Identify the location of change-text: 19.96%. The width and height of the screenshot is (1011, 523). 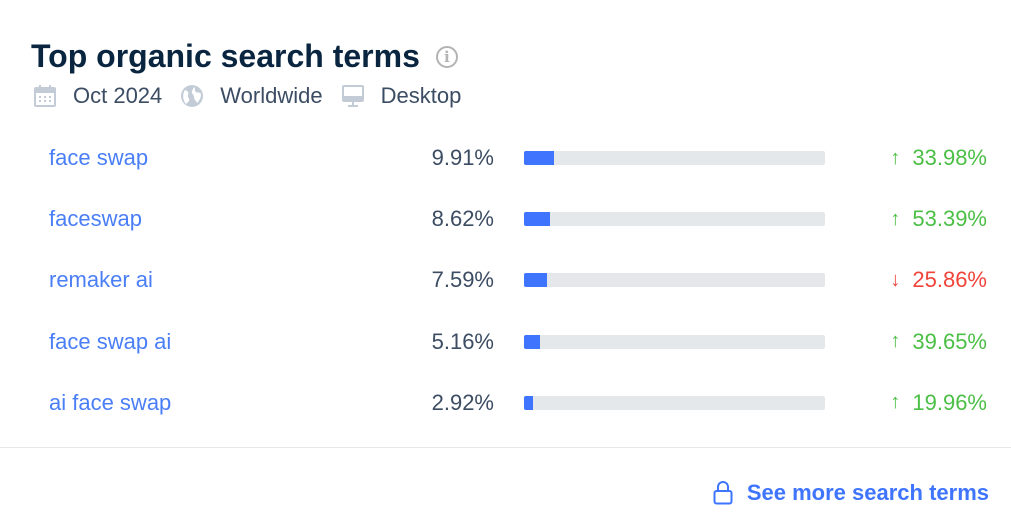
(949, 402).